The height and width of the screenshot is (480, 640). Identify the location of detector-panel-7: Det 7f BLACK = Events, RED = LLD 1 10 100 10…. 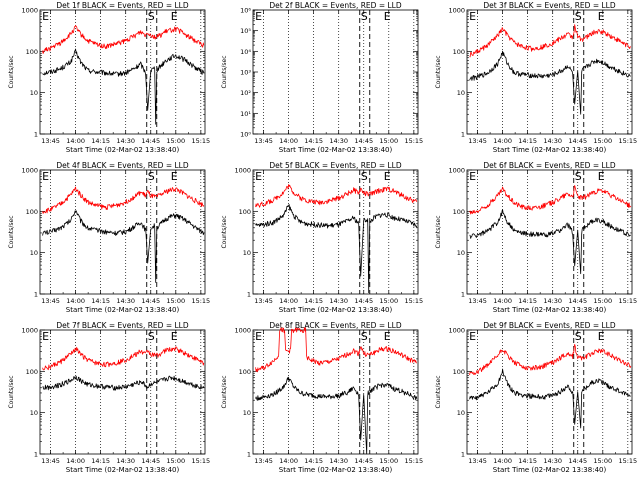
(109, 397).